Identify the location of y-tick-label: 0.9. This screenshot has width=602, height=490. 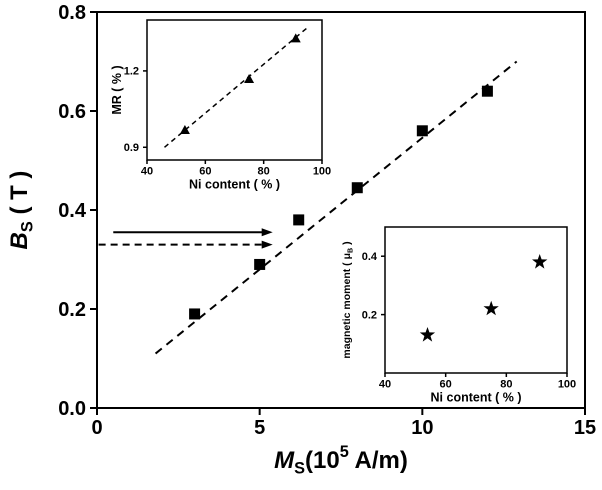
(131, 148).